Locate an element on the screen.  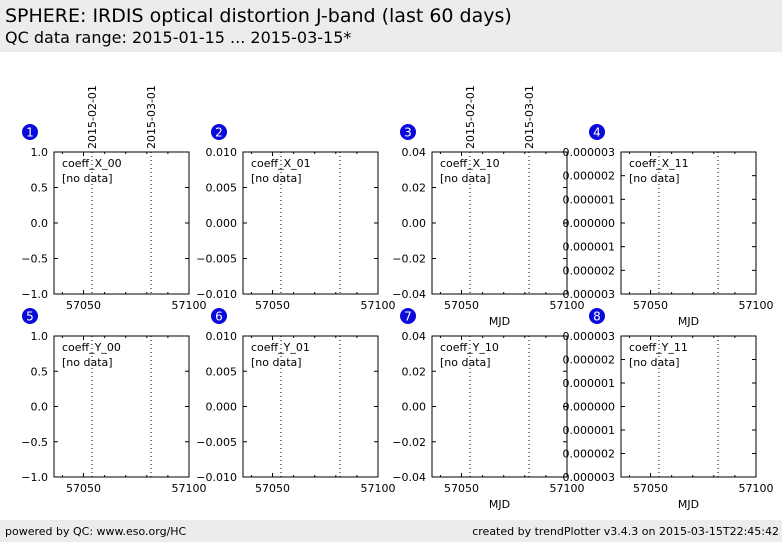
panel-number: 5 is located at coordinates (30, 317).